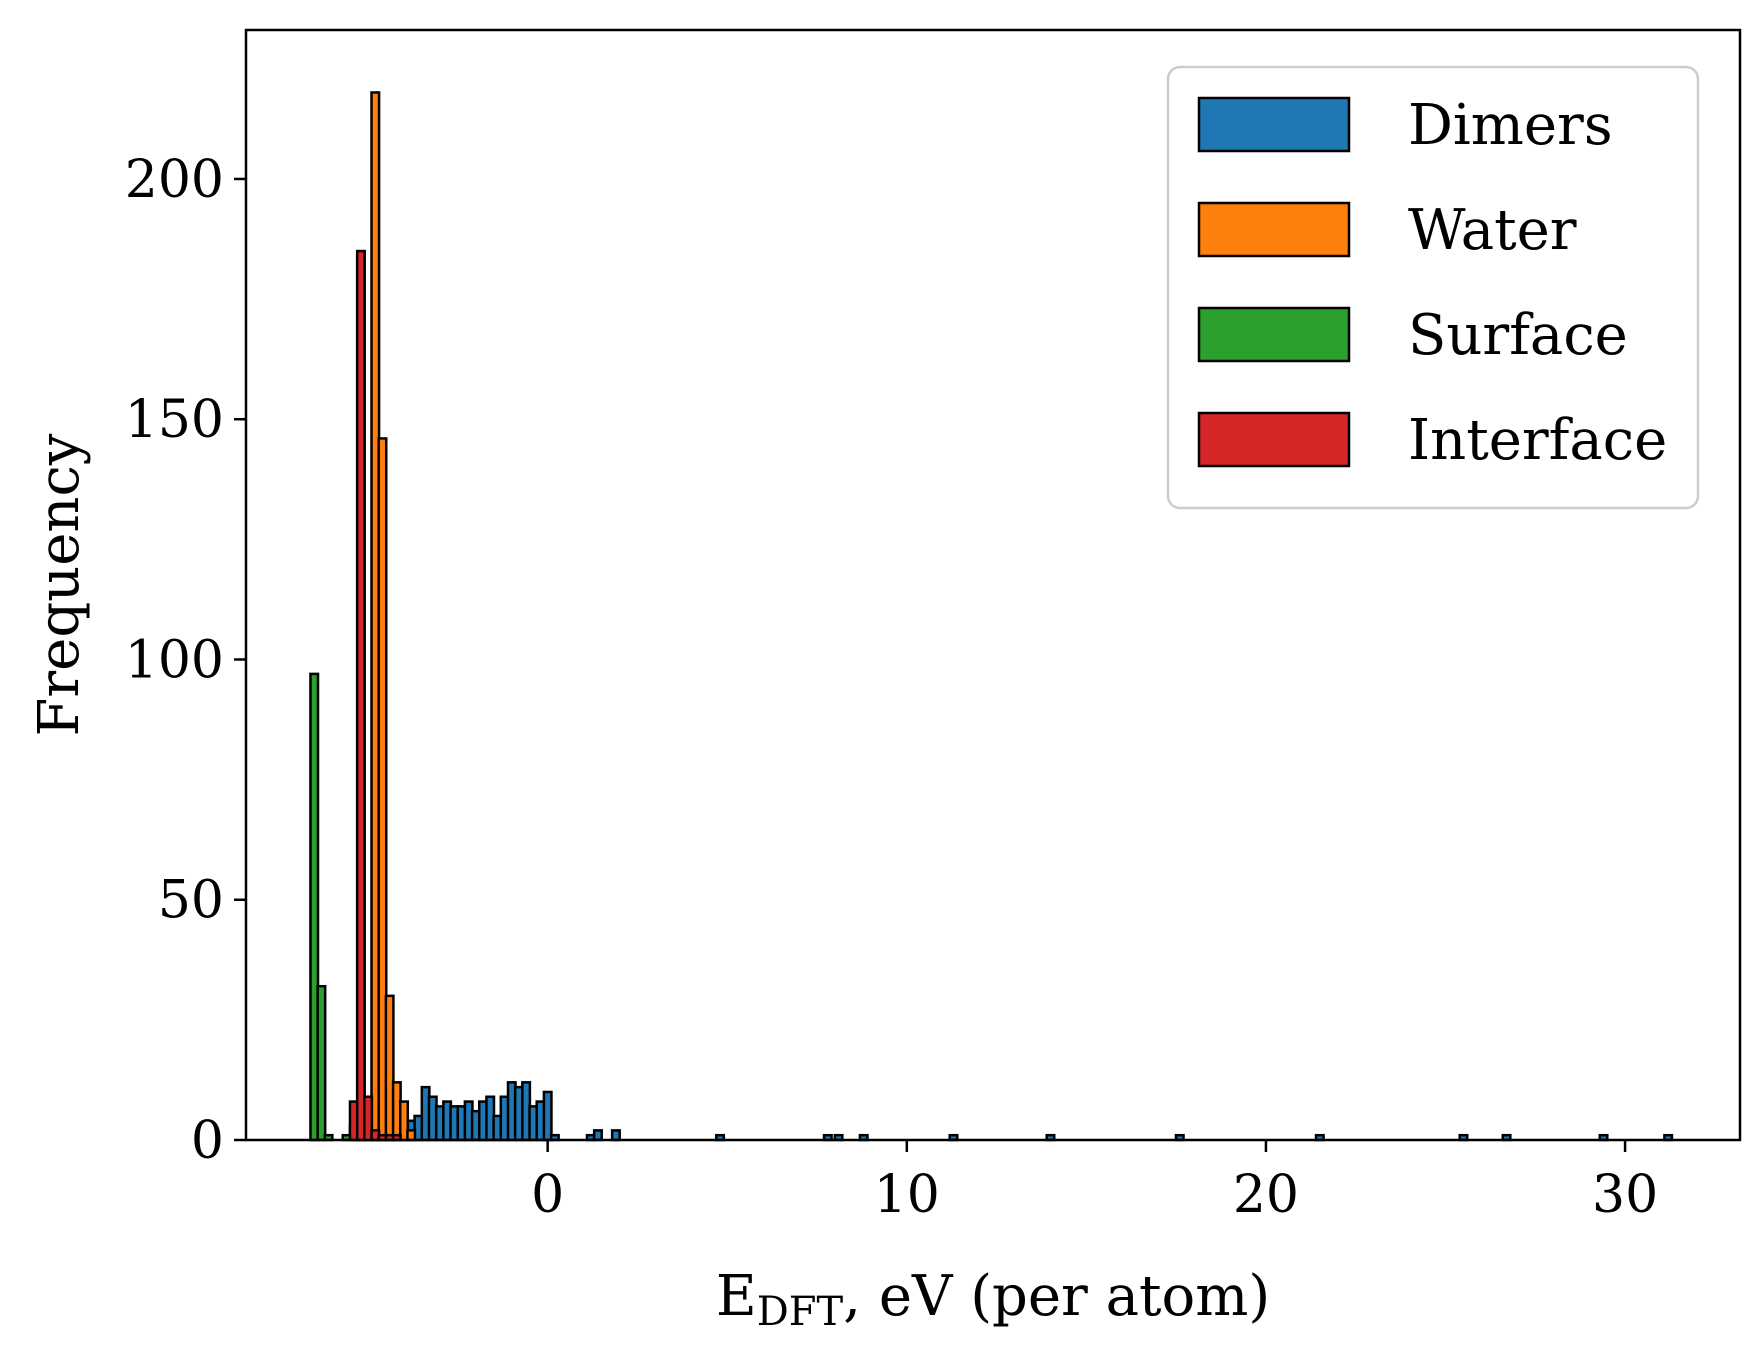 The image size is (1763, 1355). Describe the element at coordinates (1432, 283) in the screenshot. I see `legend-entries: Dimers Water Surface Interface` at that location.